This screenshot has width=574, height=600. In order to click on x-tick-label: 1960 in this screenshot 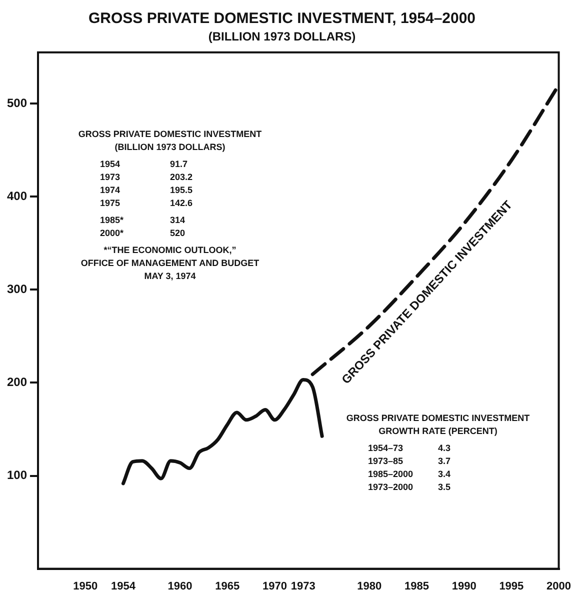, I will do `click(180, 586)`.